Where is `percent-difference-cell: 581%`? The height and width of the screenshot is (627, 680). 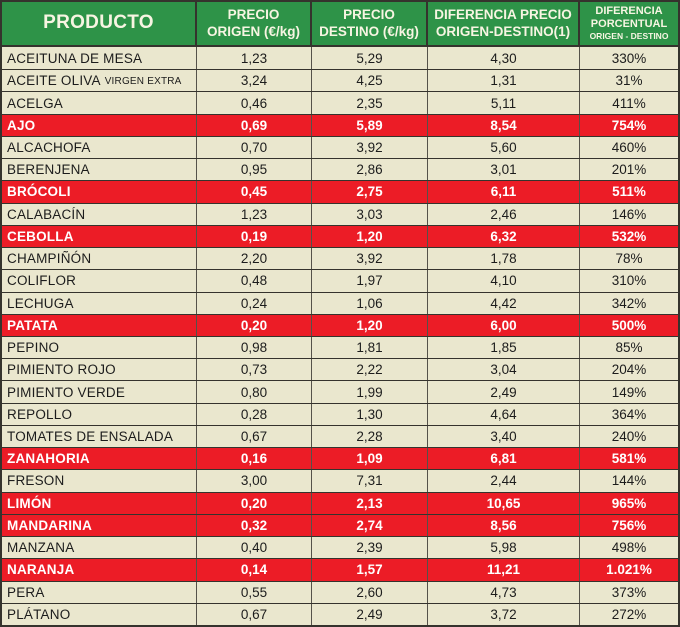 percent-difference-cell: 581% is located at coordinates (629, 459).